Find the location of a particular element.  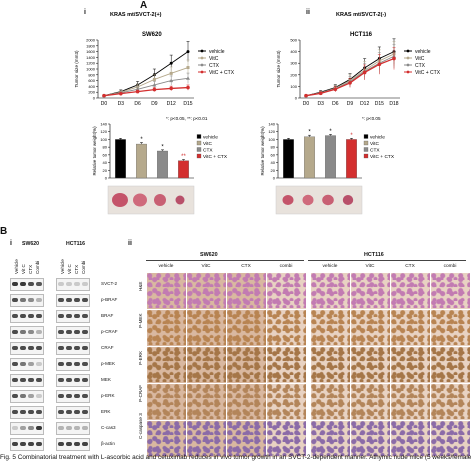

line-chart-1-title: SW620 is located at coordinates (152, 35).